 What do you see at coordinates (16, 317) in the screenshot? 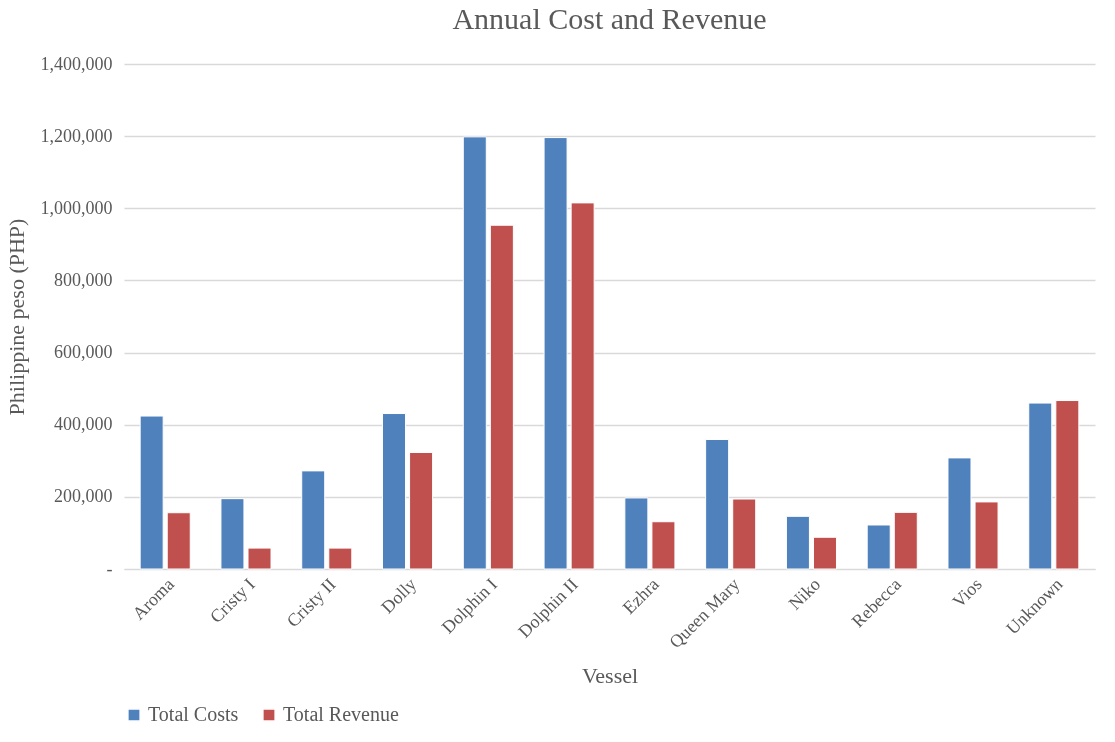
I see `y-axis-title: Philippine peso (PHP)` at bounding box center [16, 317].